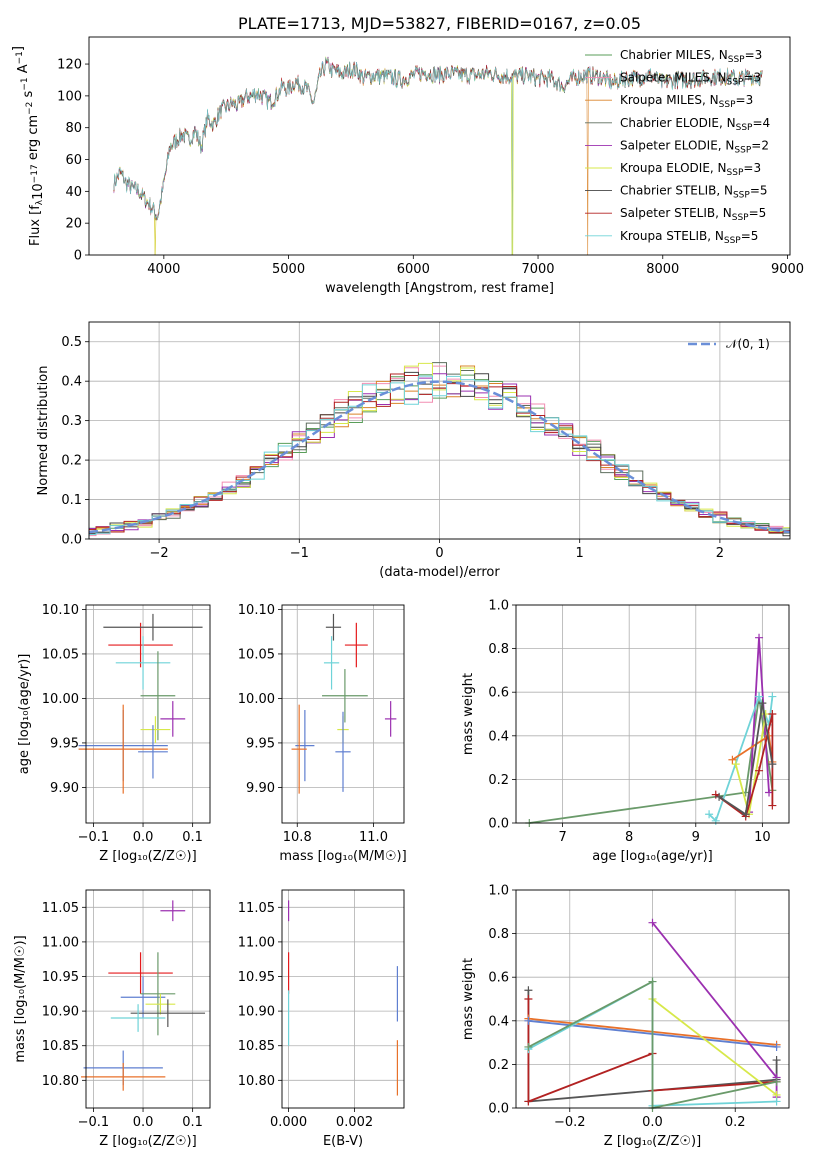 Image resolution: width=819 pixels, height=1170 pixels. Describe the element at coordinates (69, 96) in the screenshot. I see `y-tick-label: 100` at that location.